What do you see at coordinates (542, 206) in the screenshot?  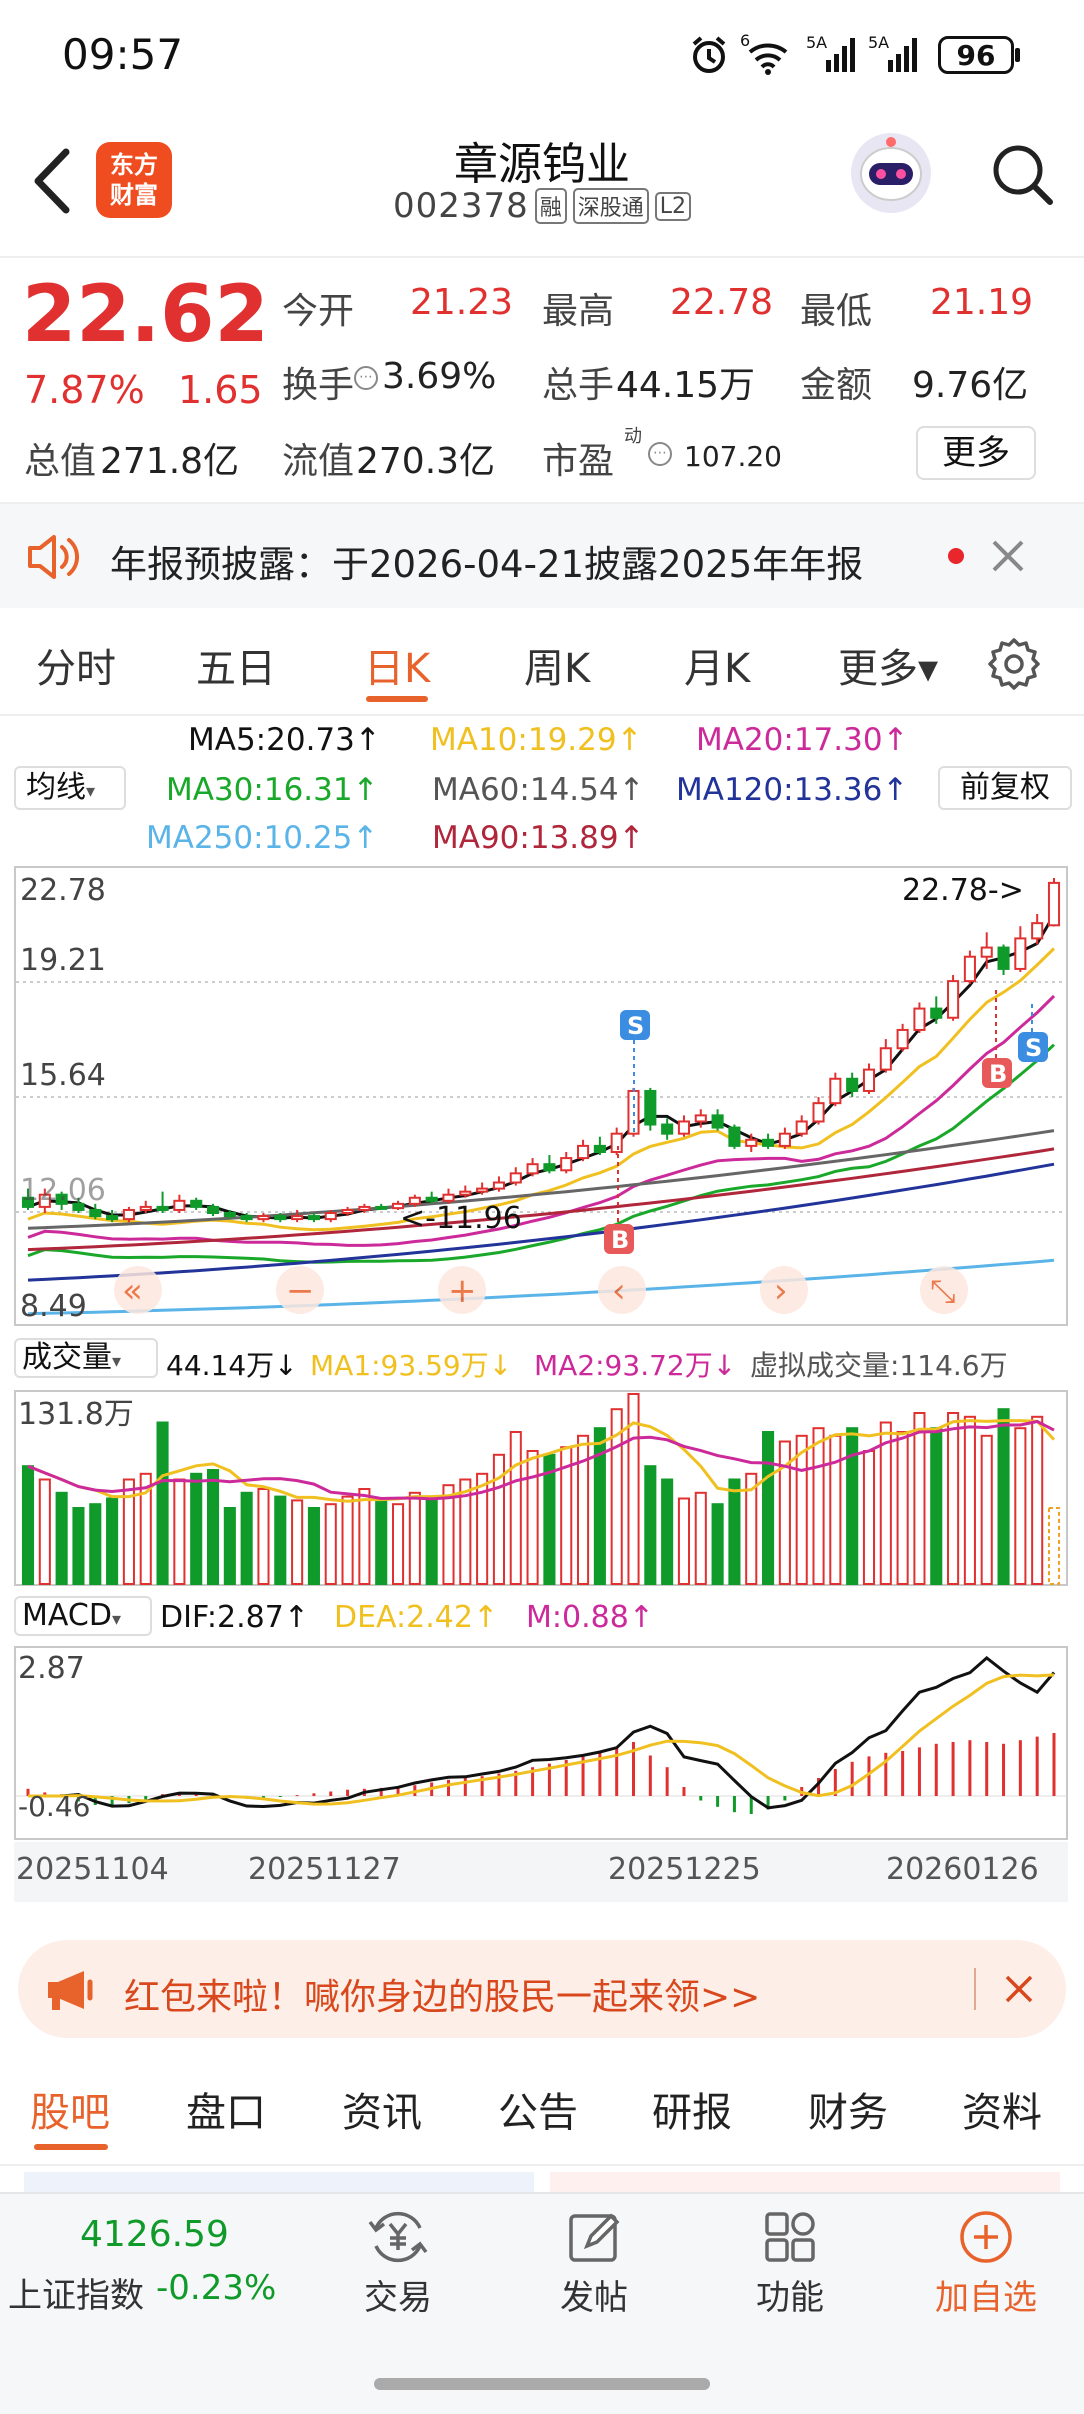 I see `stock-code-row: 002378 融 深股通 L2` at bounding box center [542, 206].